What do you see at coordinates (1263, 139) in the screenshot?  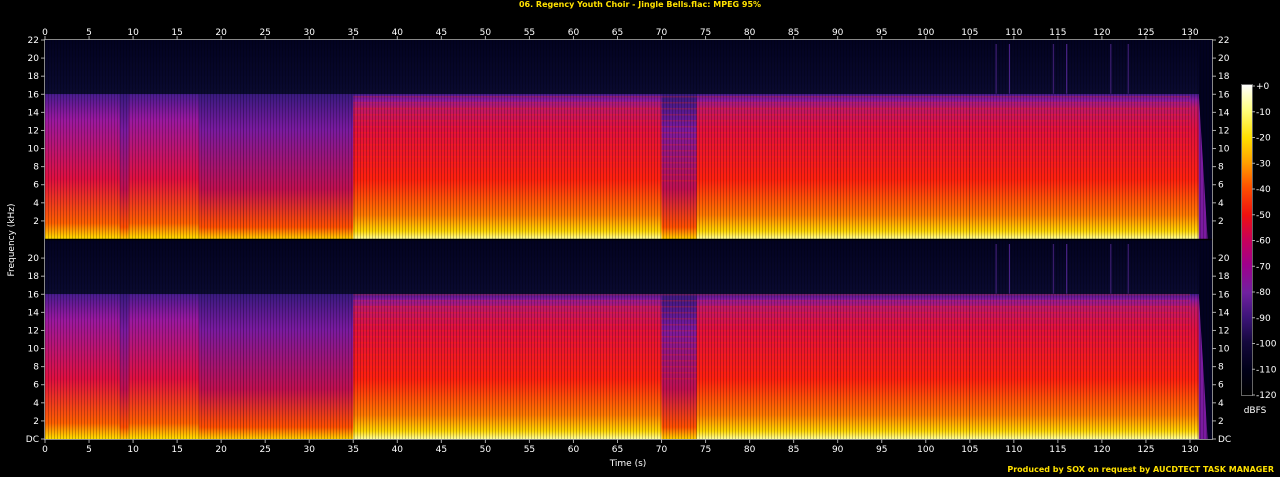 I see `colorbar-tick-2: -20` at bounding box center [1263, 139].